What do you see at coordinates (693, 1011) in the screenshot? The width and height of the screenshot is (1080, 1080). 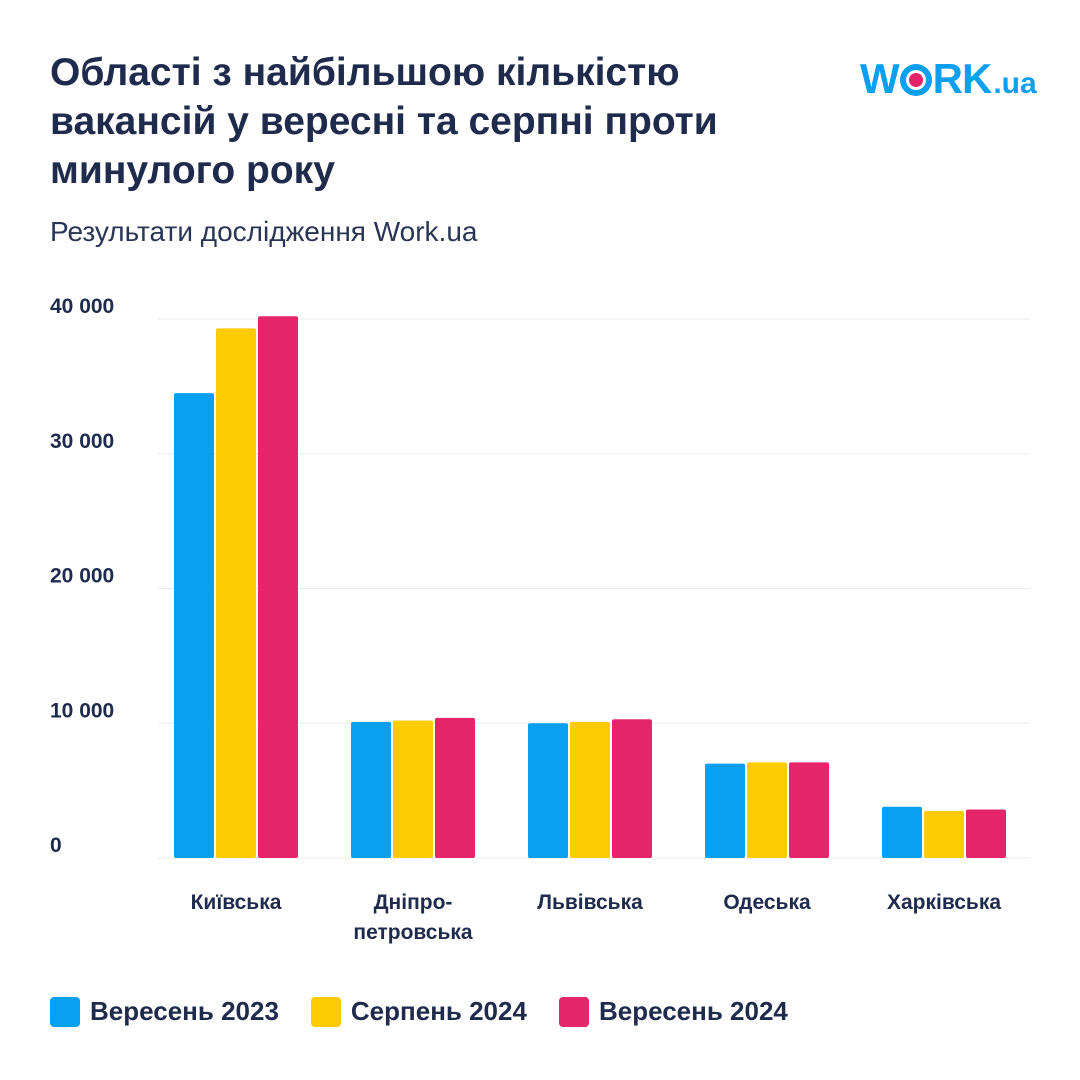 I see `legend-label: Вересень 2024` at bounding box center [693, 1011].